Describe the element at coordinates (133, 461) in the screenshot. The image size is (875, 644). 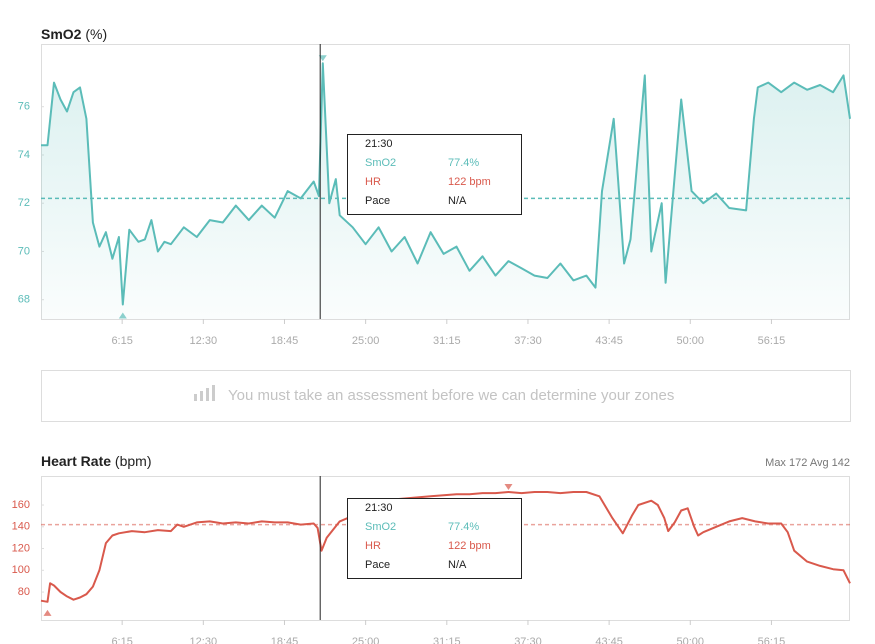
I see `title-unit: (bpm)` at that location.